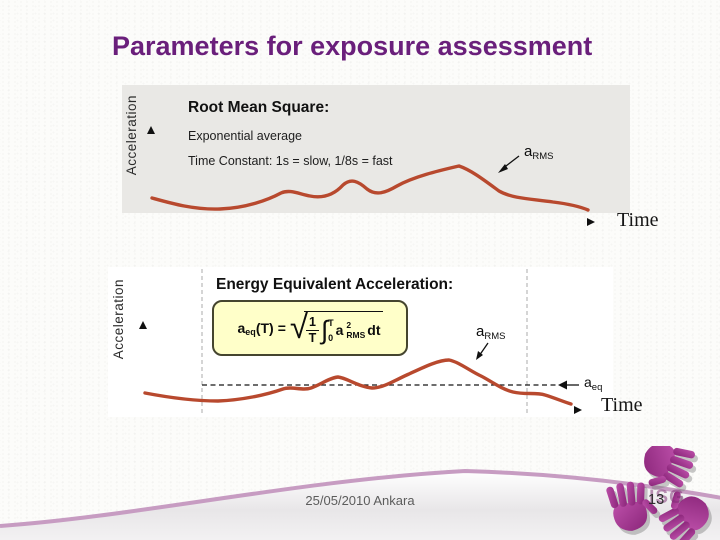  What do you see at coordinates (656, 500) in the screenshot?
I see `page-number: 13` at bounding box center [656, 500].